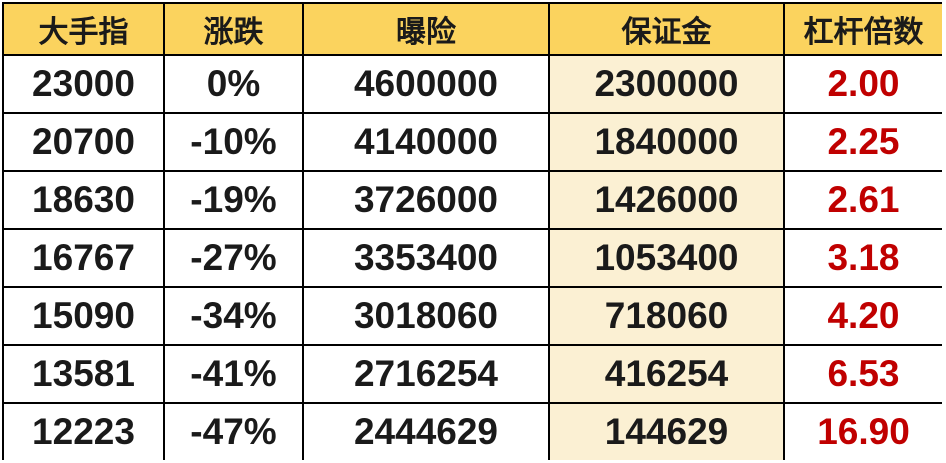 The image size is (946, 463). I want to click on table-row: 13581 -41% 2716254 416254 6.53, so click(472, 374).